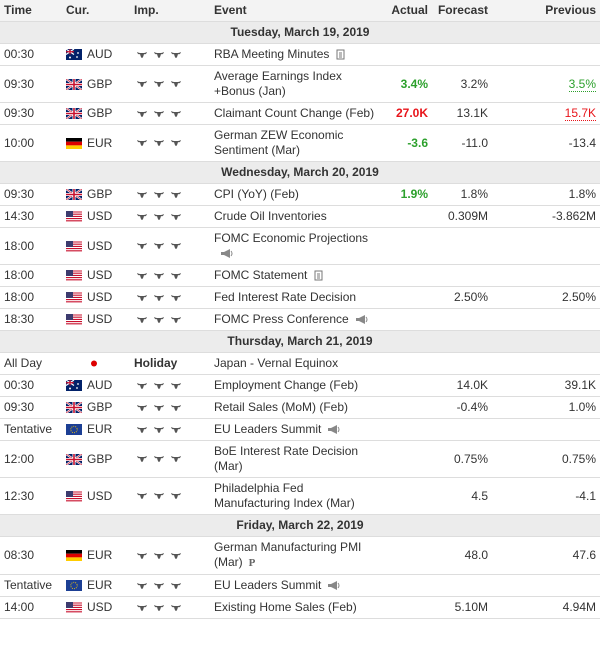 The height and width of the screenshot is (657, 600). Describe the element at coordinates (31, 216) in the screenshot. I see `time: 14:30` at that location.